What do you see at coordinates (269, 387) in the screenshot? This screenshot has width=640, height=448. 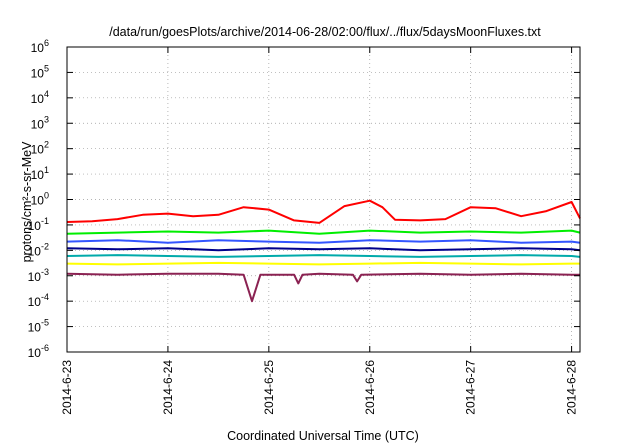 I see `x-tick-label: 2014-6-25` at bounding box center [269, 387].